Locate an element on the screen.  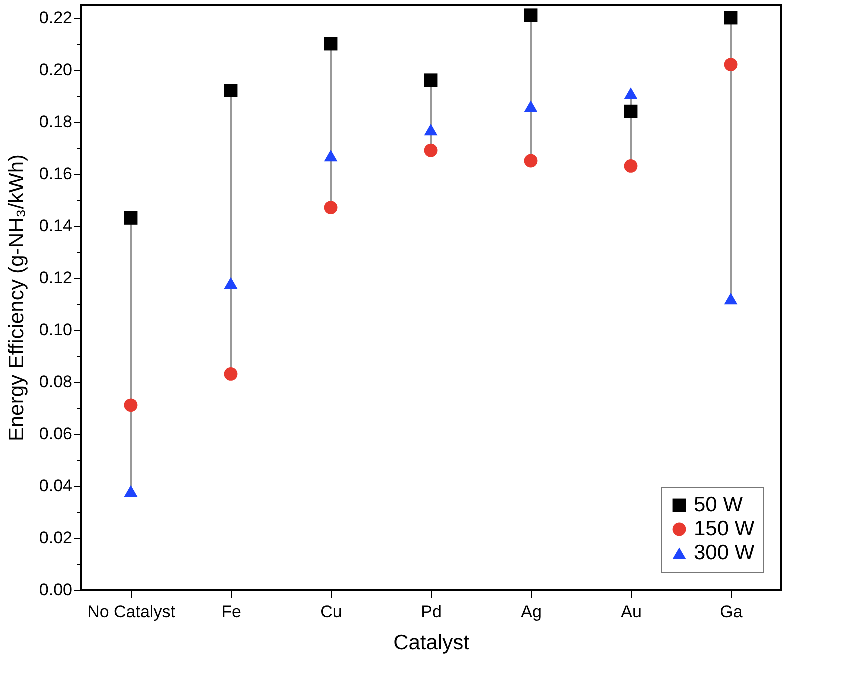
x-axis-title: Catalyst is located at coordinates (432, 643).